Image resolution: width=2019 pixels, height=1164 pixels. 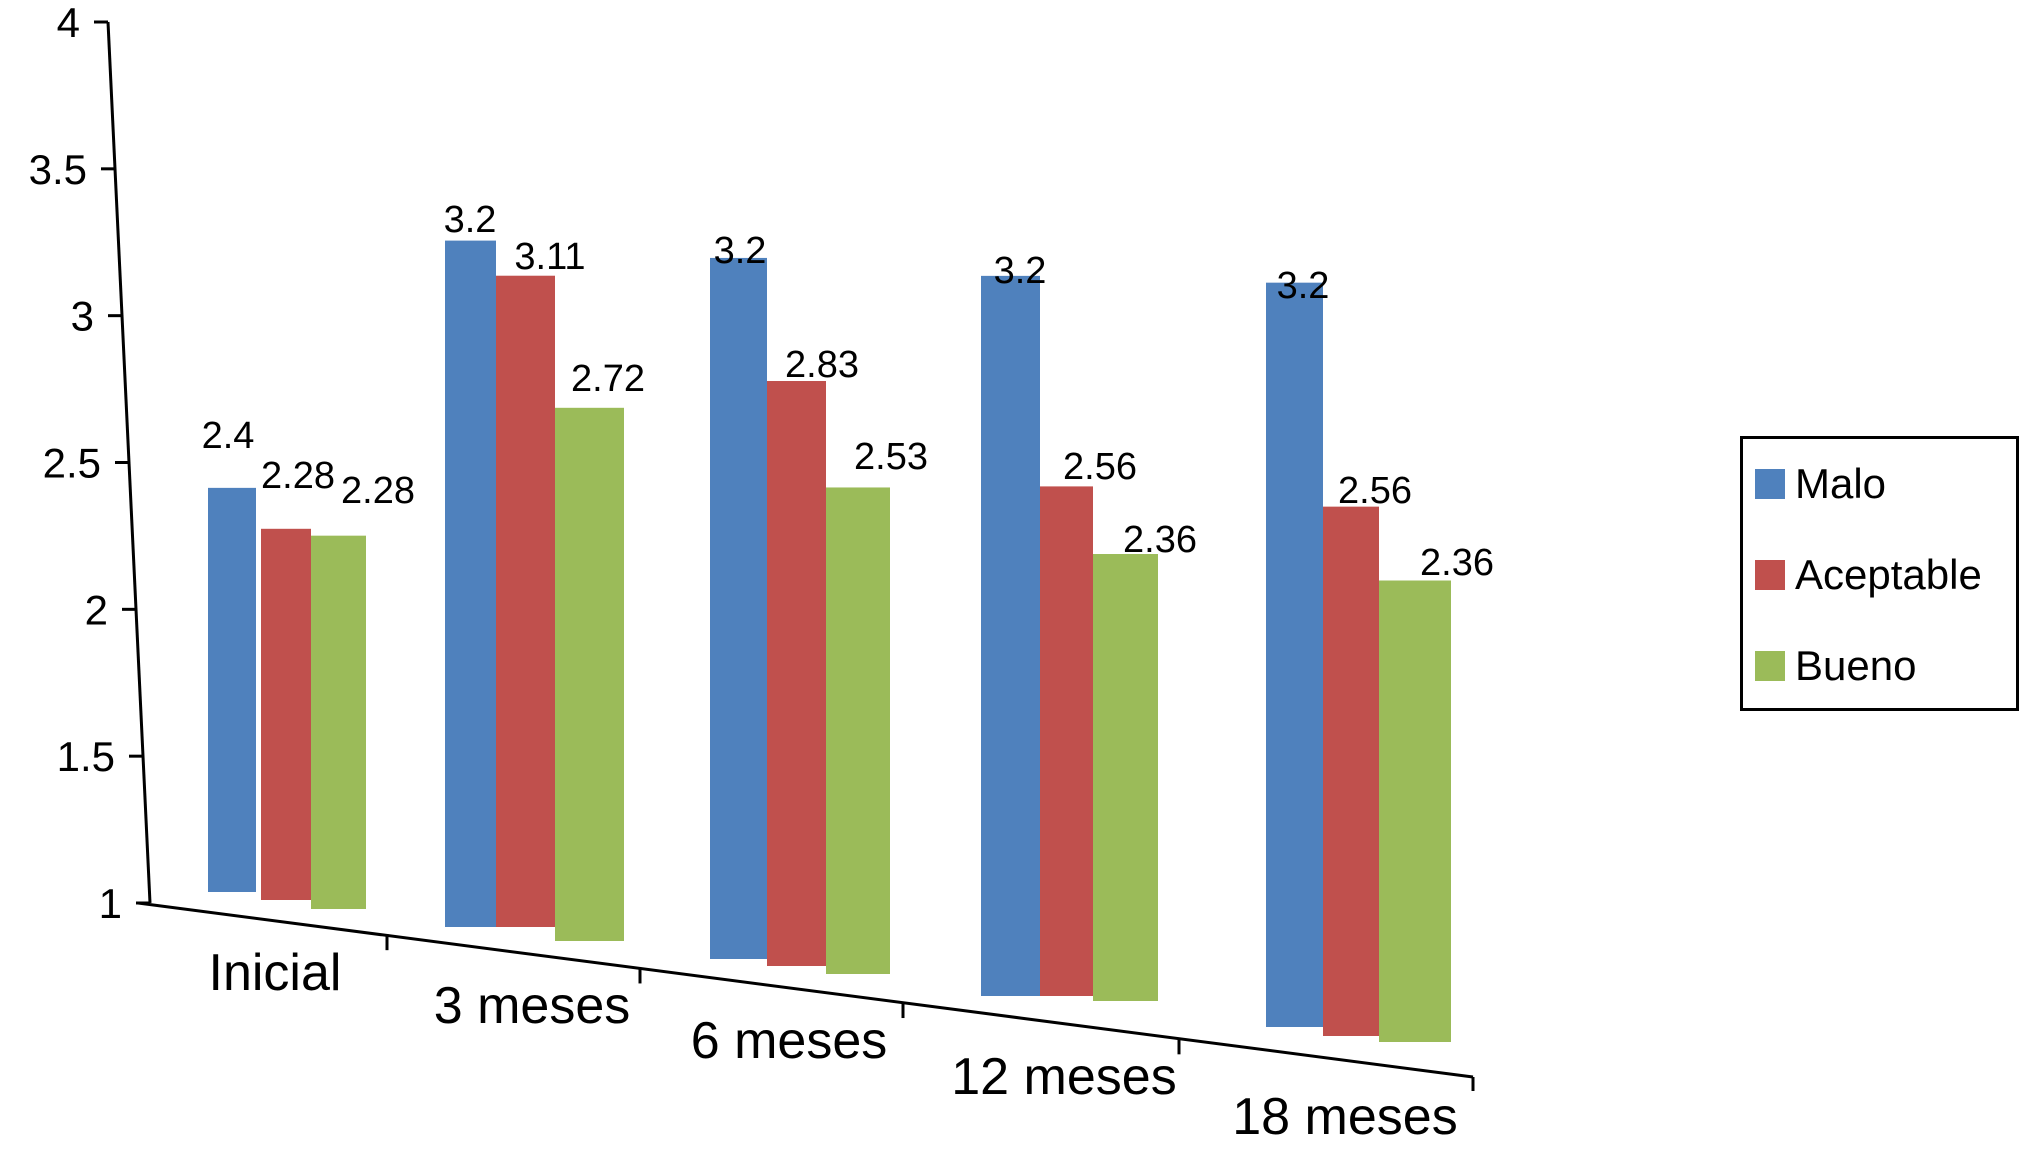 What do you see at coordinates (228, 436) in the screenshot?
I see `data-label-malo-inicial: 2.4` at bounding box center [228, 436].